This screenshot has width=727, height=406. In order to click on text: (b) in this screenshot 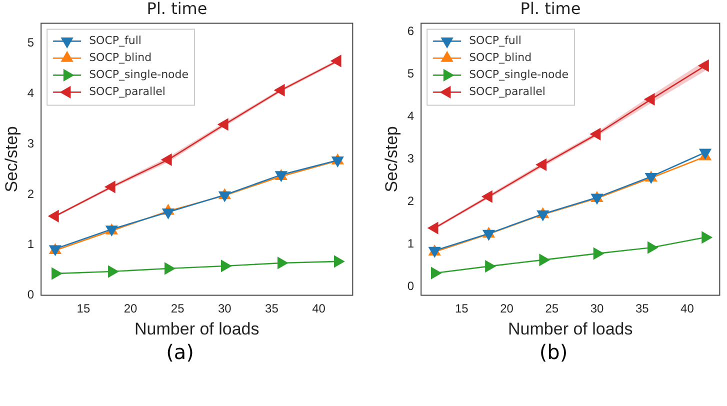, I will do `click(553, 352)`.